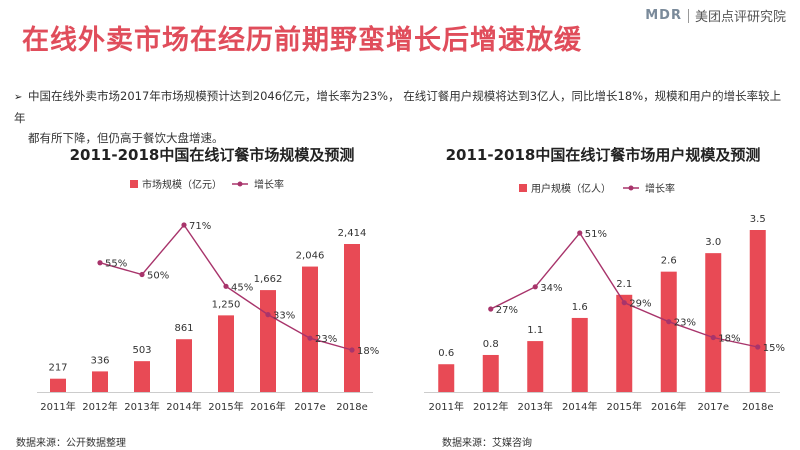 This screenshot has height=450, width=800. Describe the element at coordinates (535, 330) in the screenshot. I see `bar-value-label: 1.1` at that location.